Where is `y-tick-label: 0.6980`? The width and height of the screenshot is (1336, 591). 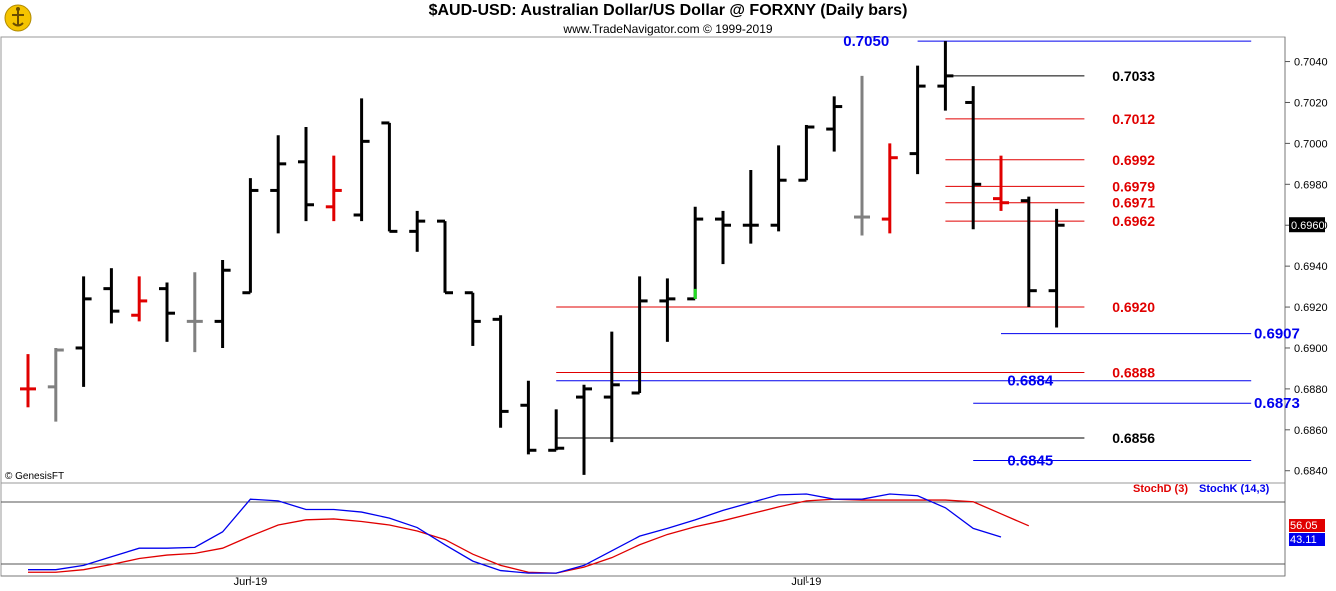
y-tick-label: 0.6980 is located at coordinates (1311, 185).